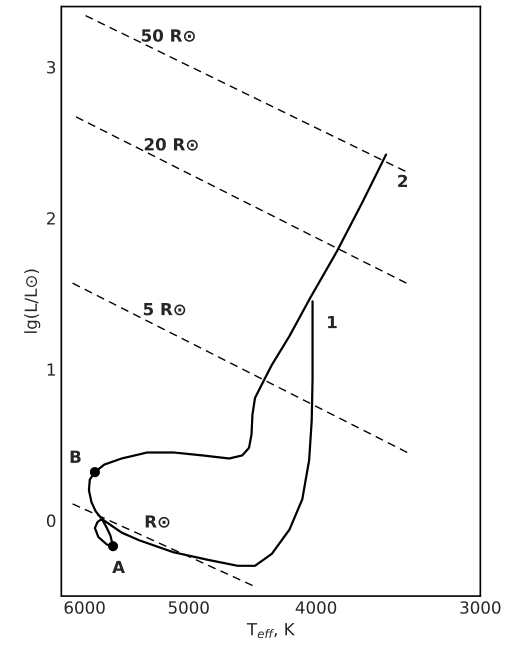  What do you see at coordinates (168, 35) in the screenshot?
I see `annotation: 50 R⊙` at bounding box center [168, 35].